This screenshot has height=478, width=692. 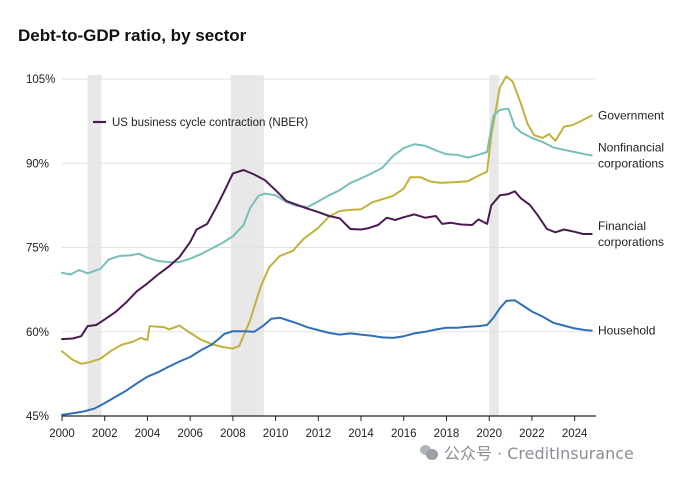 What do you see at coordinates (429, 452) in the screenshot?
I see `wechat-icon` at bounding box center [429, 452].